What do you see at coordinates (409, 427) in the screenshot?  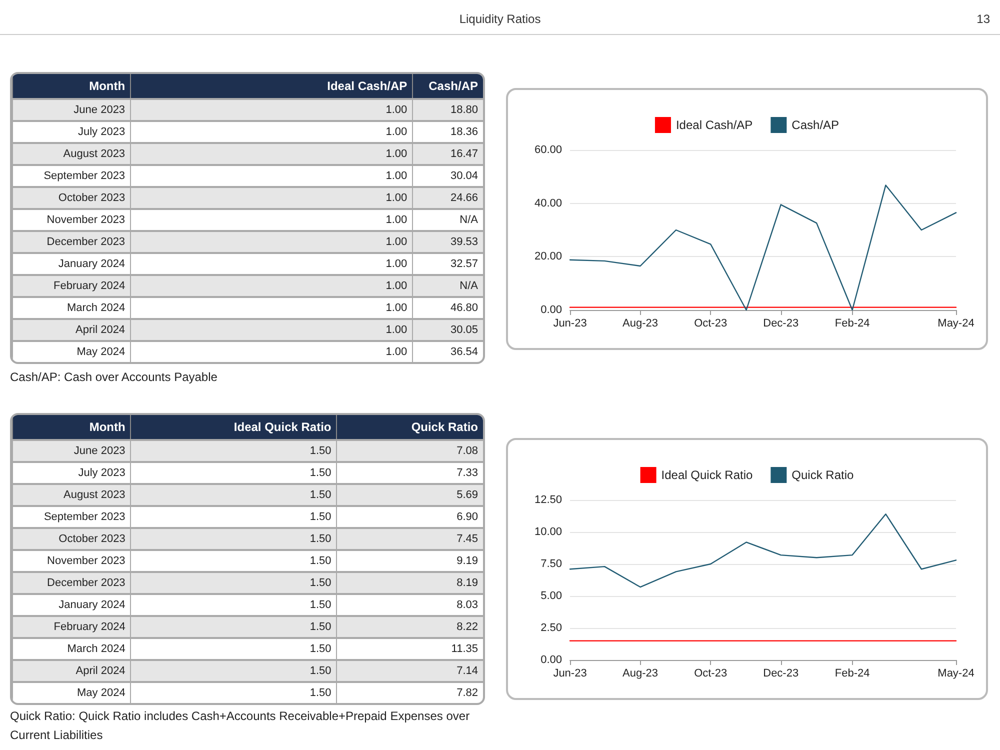 I see `series-label: Quick Ratio` at bounding box center [409, 427].